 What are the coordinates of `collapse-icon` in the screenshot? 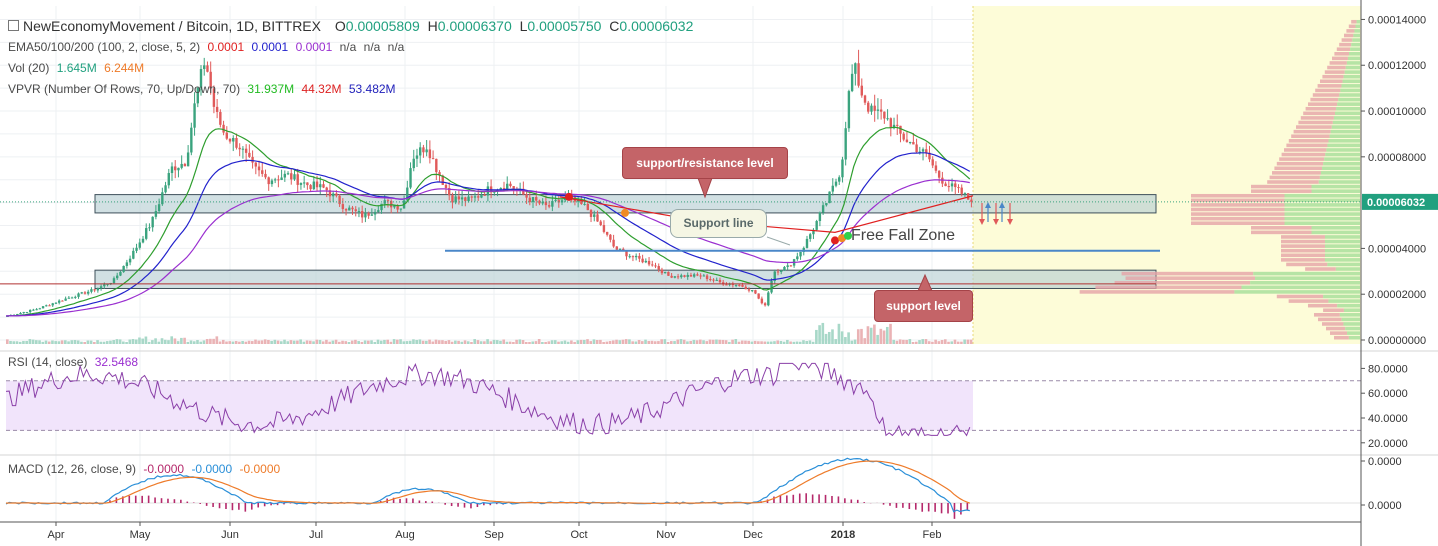 It's located at (13, 25).